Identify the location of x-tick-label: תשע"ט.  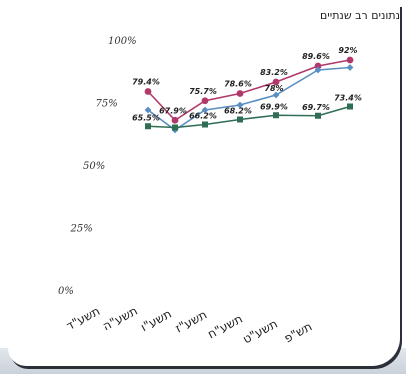
(259, 332).